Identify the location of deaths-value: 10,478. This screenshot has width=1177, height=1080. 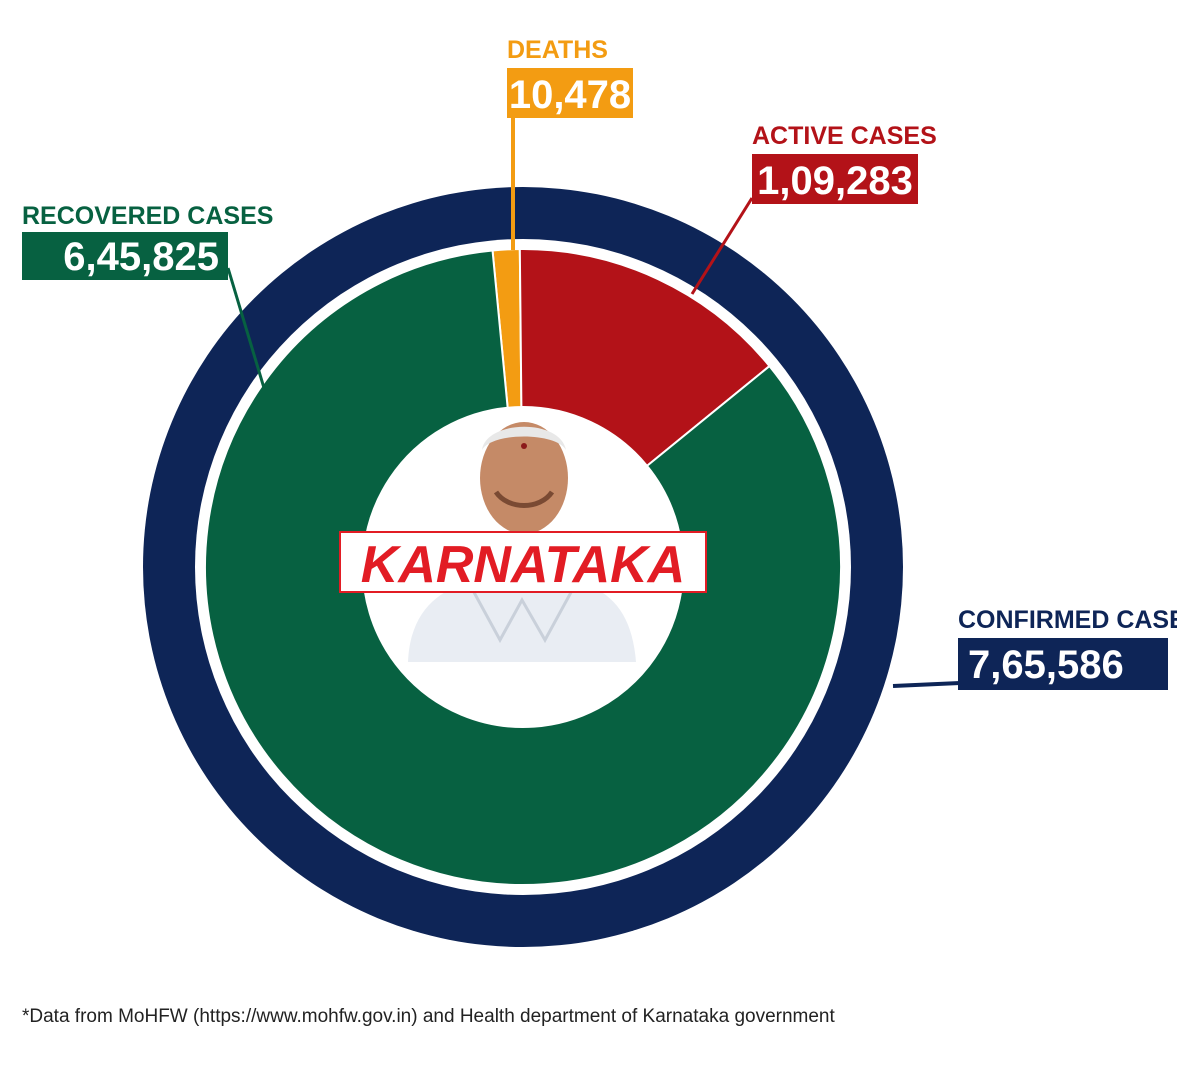
(570, 95).